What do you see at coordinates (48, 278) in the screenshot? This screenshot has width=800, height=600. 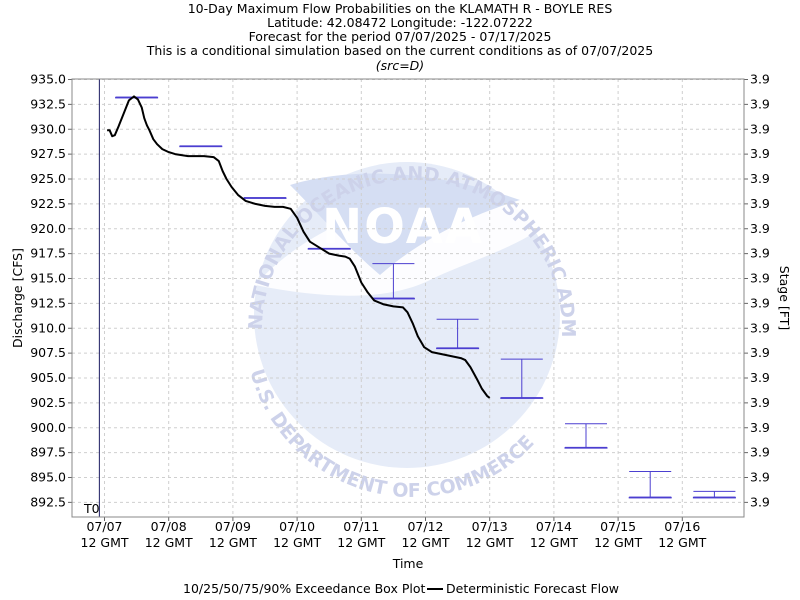 I see `y-tick-label: 915.0` at bounding box center [48, 278].